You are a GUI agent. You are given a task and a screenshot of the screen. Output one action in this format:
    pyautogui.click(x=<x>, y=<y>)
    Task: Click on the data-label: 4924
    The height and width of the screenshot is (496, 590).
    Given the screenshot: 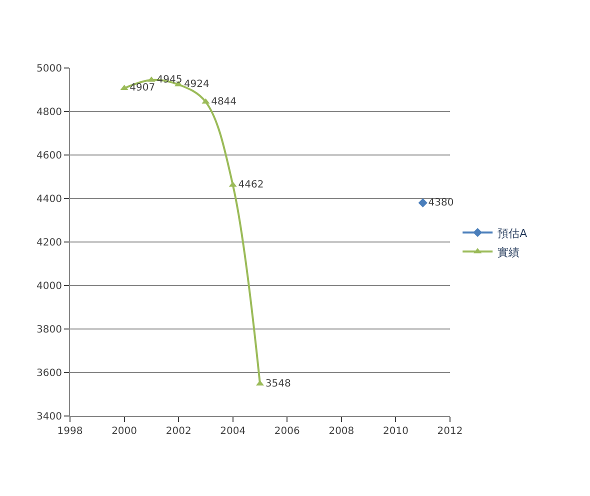 What is the action you would take?
    pyautogui.click(x=197, y=84)
    